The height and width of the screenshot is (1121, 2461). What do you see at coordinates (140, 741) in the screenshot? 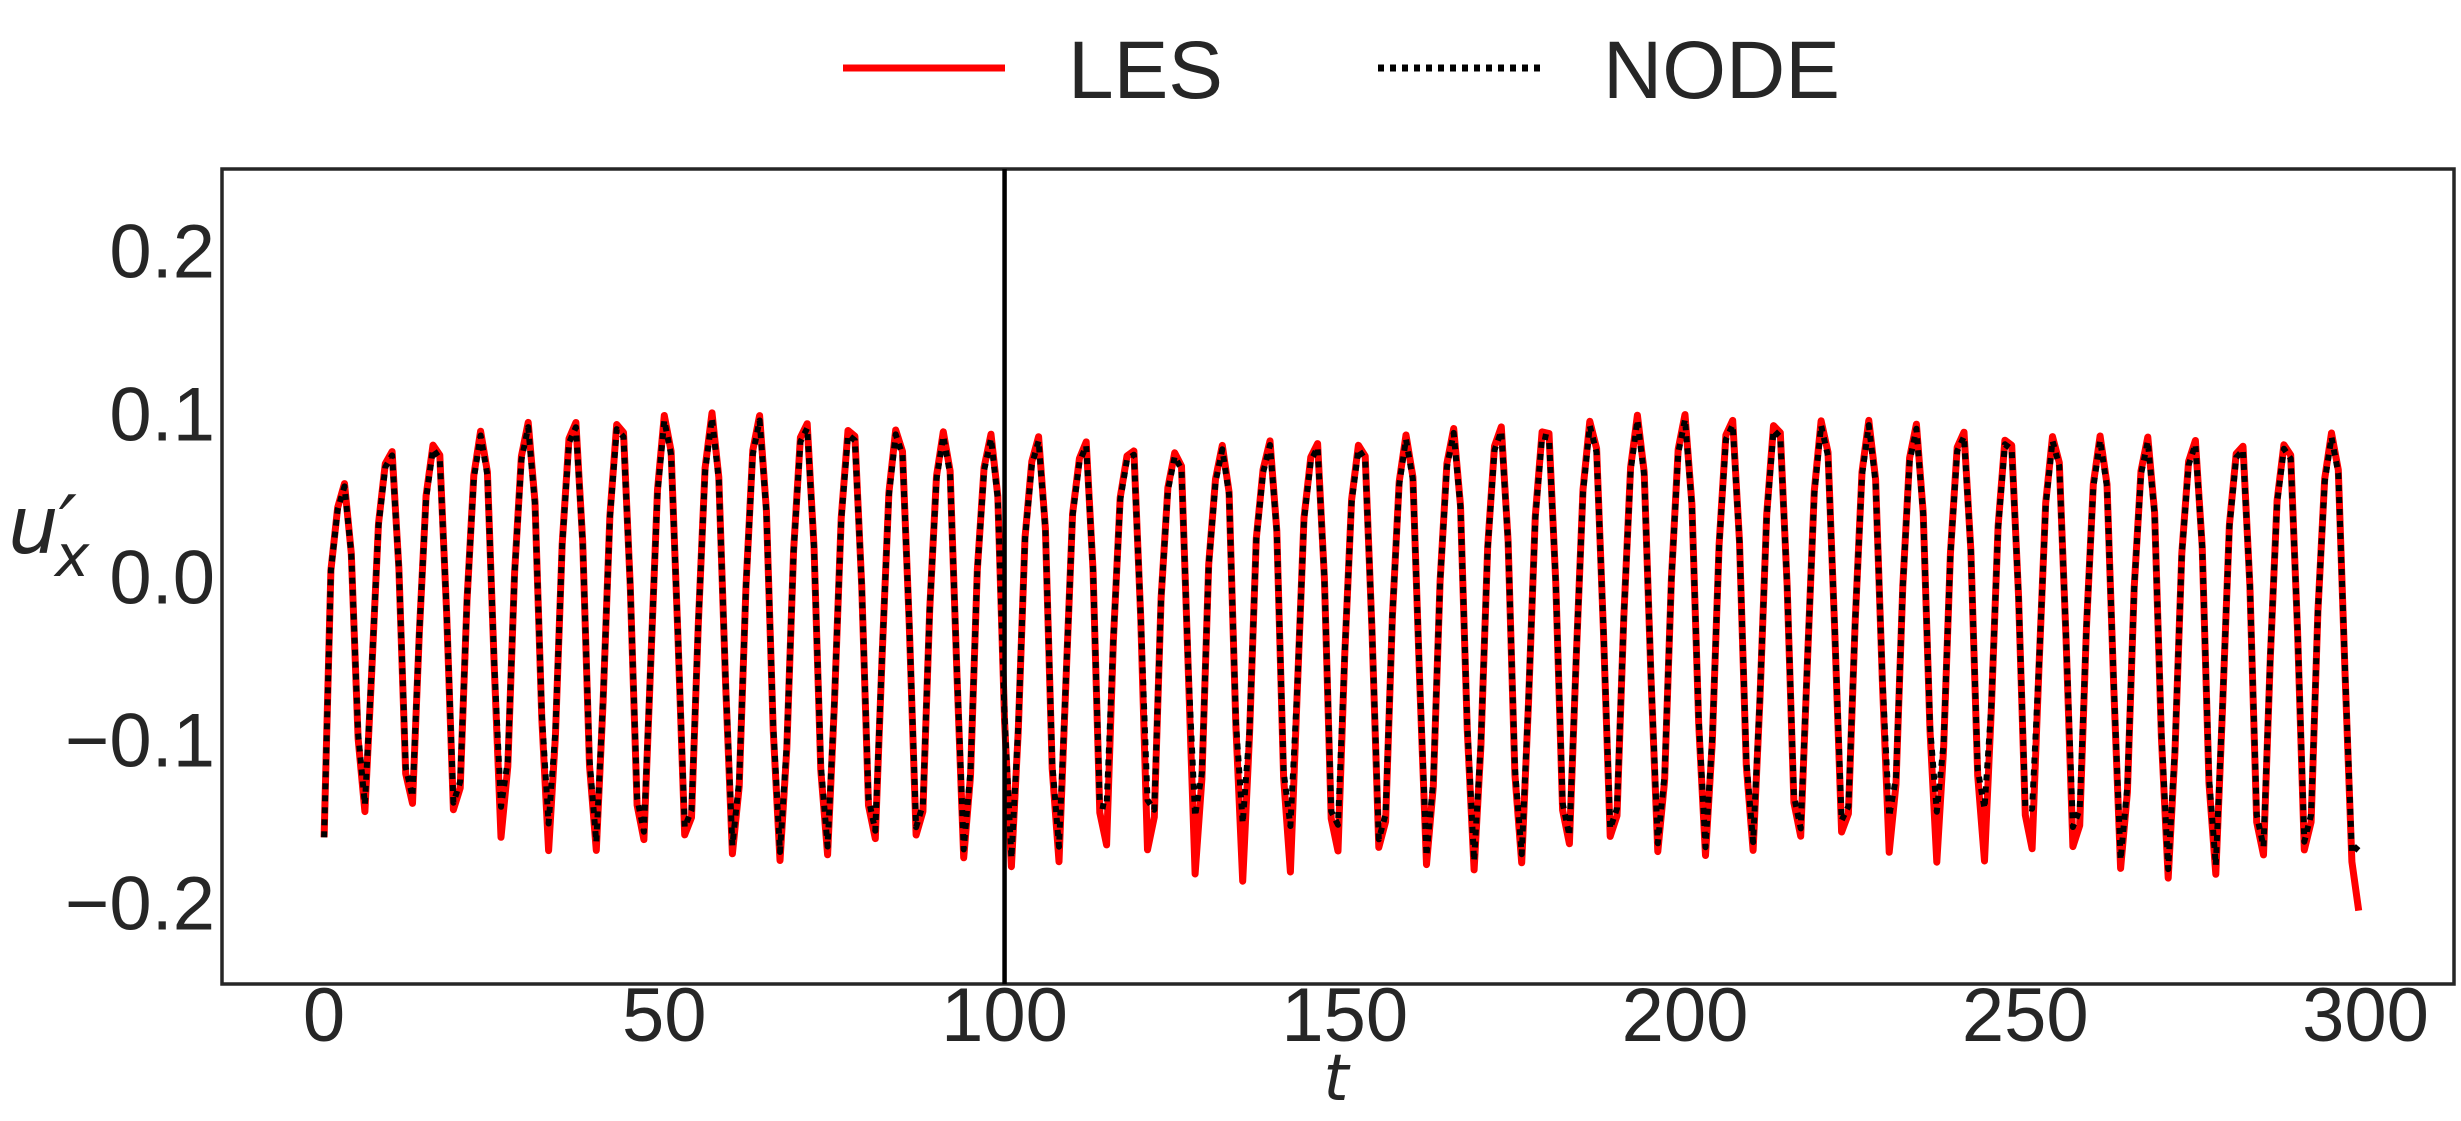
I see `y-tick-label: −0.1` at bounding box center [140, 741].